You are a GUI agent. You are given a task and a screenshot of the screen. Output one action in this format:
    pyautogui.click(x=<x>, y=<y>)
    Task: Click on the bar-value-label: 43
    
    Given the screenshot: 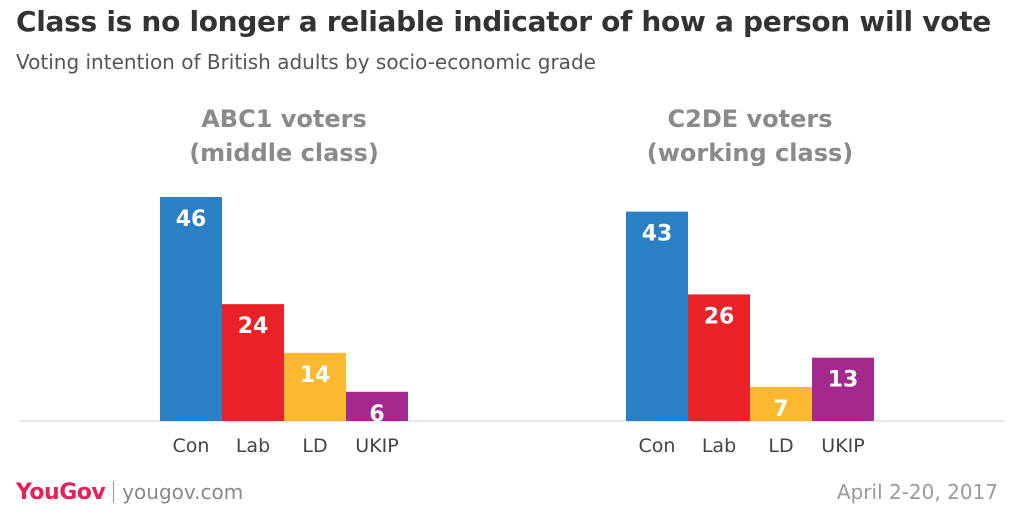 What is the action you would take?
    pyautogui.click(x=657, y=234)
    